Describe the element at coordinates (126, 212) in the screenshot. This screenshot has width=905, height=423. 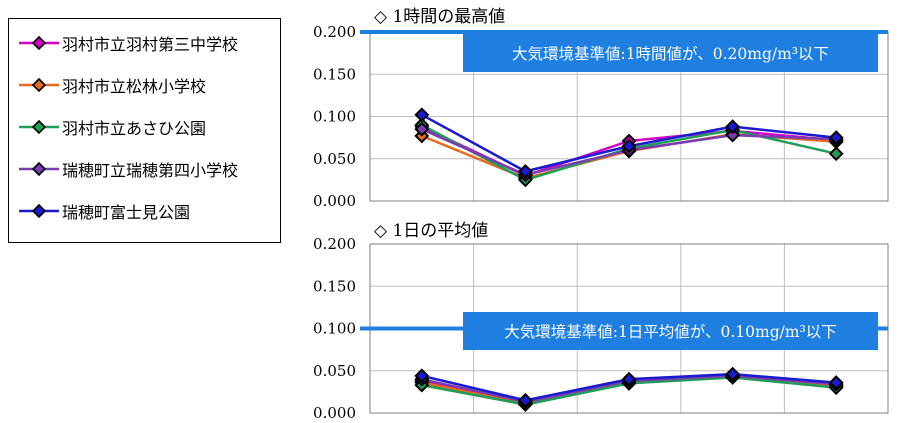
I see `legend-label: 瑞穂町富士見公園` at that location.